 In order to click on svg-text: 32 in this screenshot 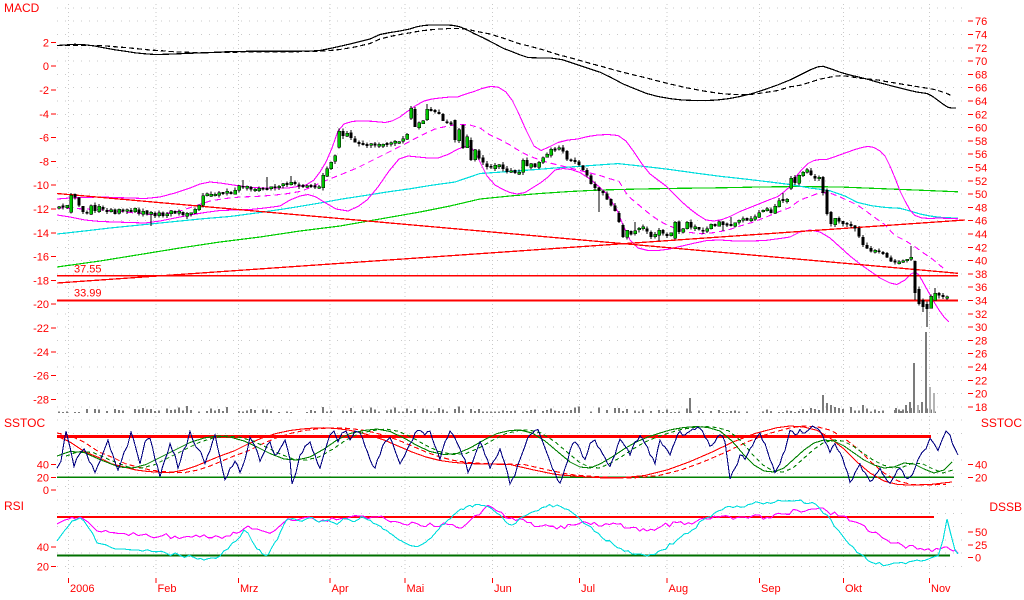, I will do `click(981, 315)`.